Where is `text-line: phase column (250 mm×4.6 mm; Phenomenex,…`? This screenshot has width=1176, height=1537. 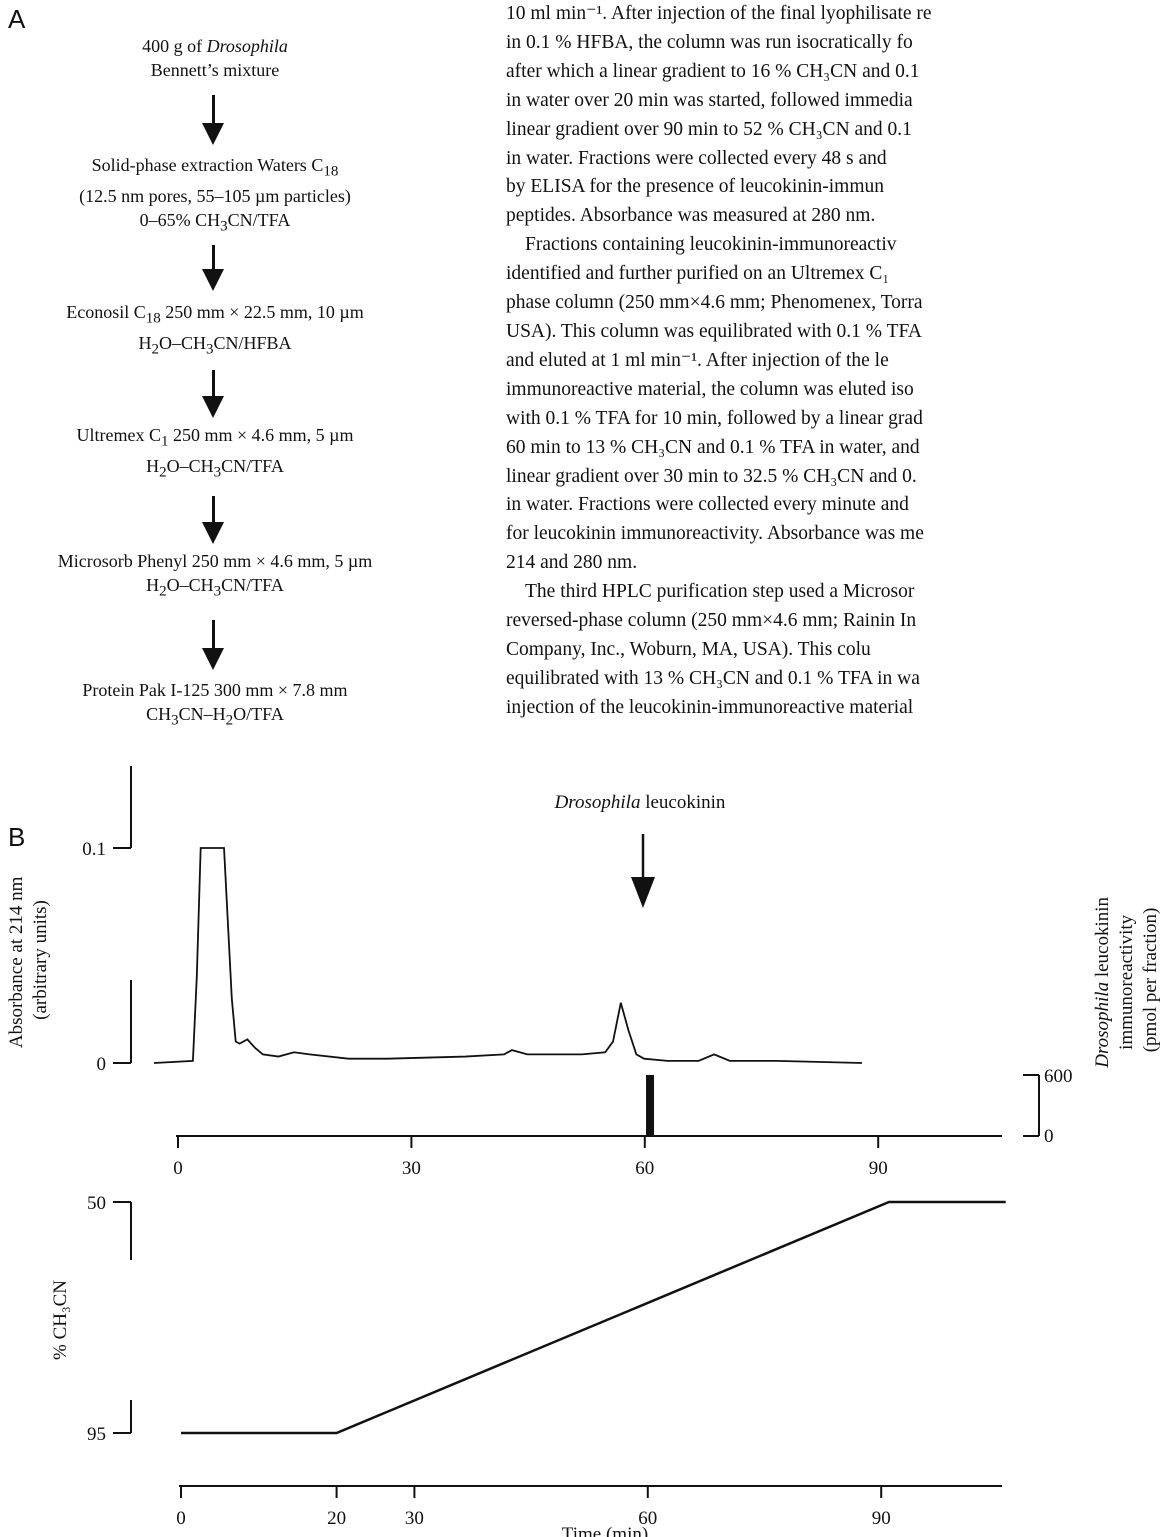 text-line: phase column (250 mm×4.6 mm; Phenomenex,… is located at coordinates (714, 303).